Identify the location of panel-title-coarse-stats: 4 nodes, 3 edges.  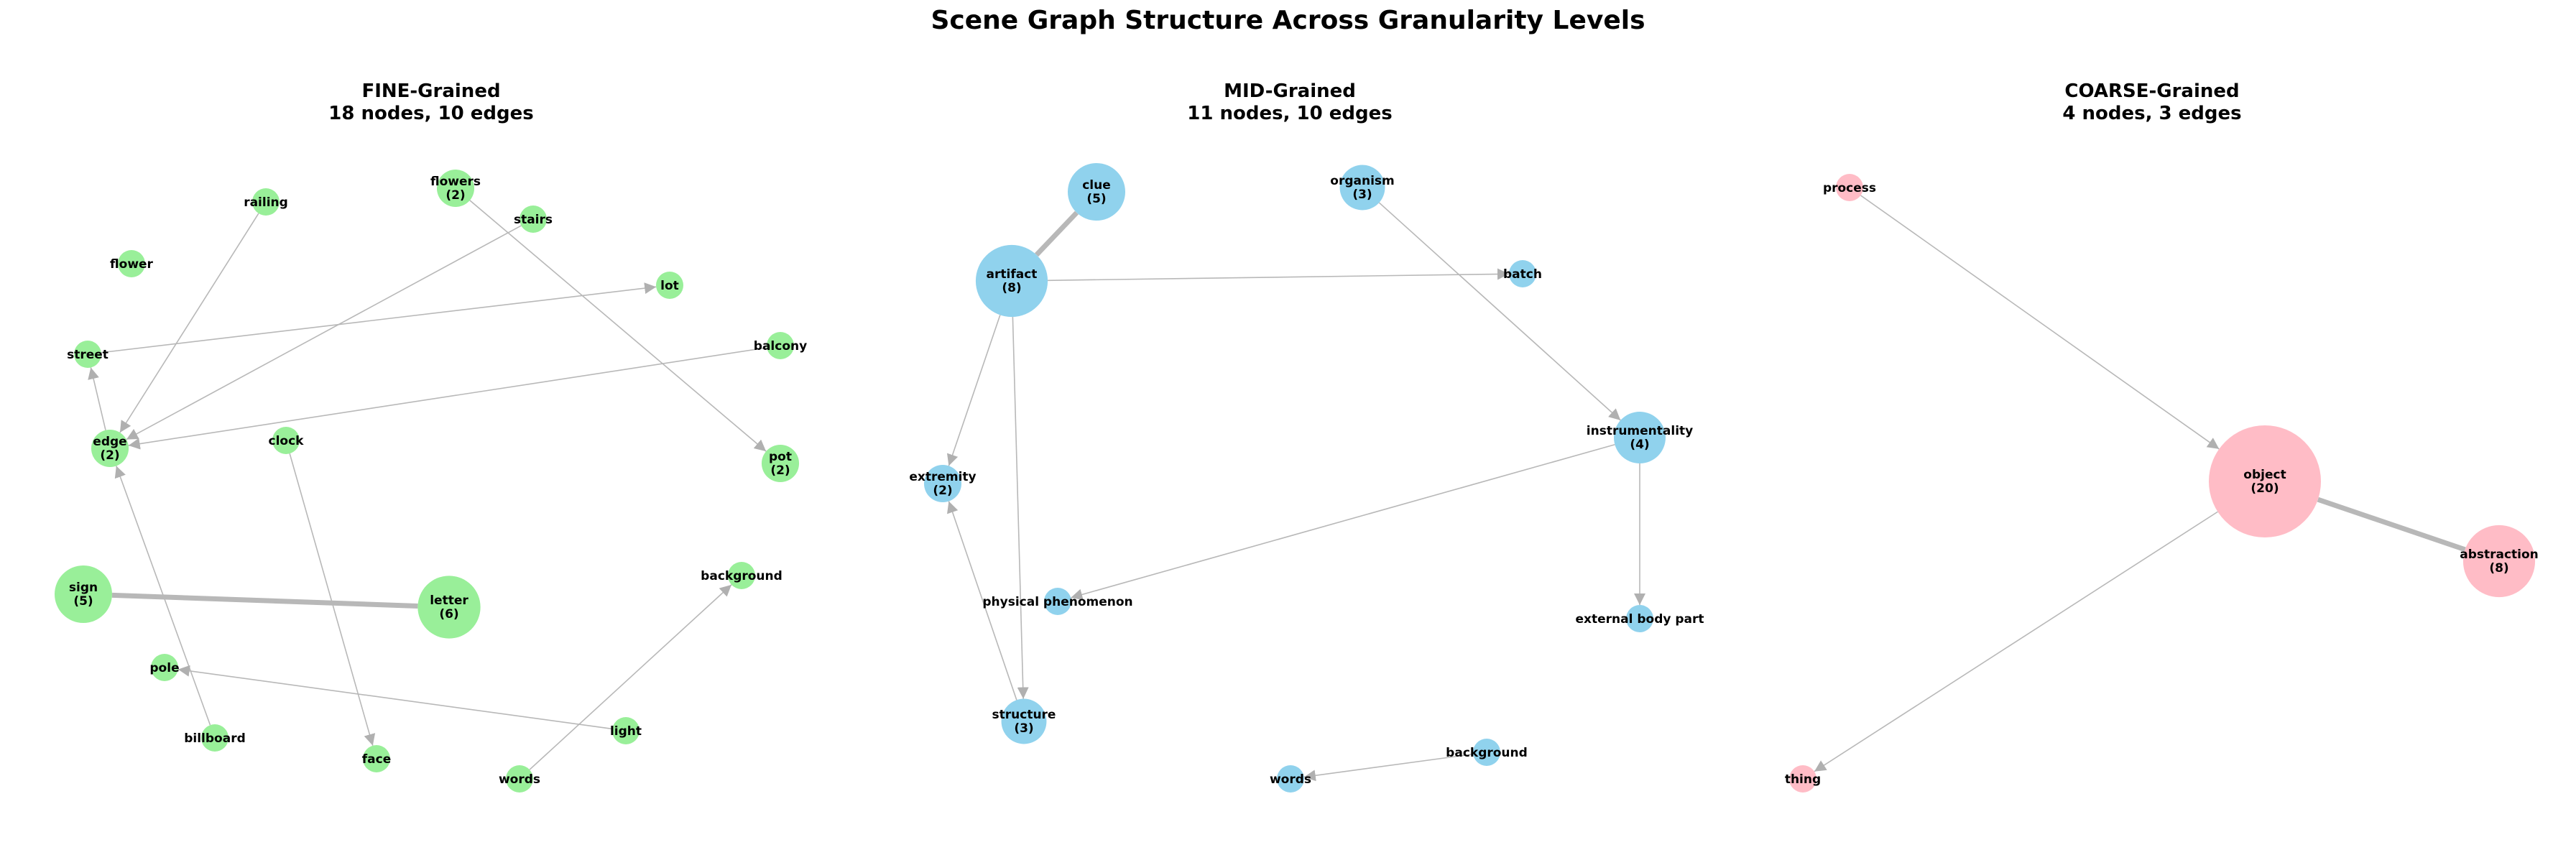
(2152, 113).